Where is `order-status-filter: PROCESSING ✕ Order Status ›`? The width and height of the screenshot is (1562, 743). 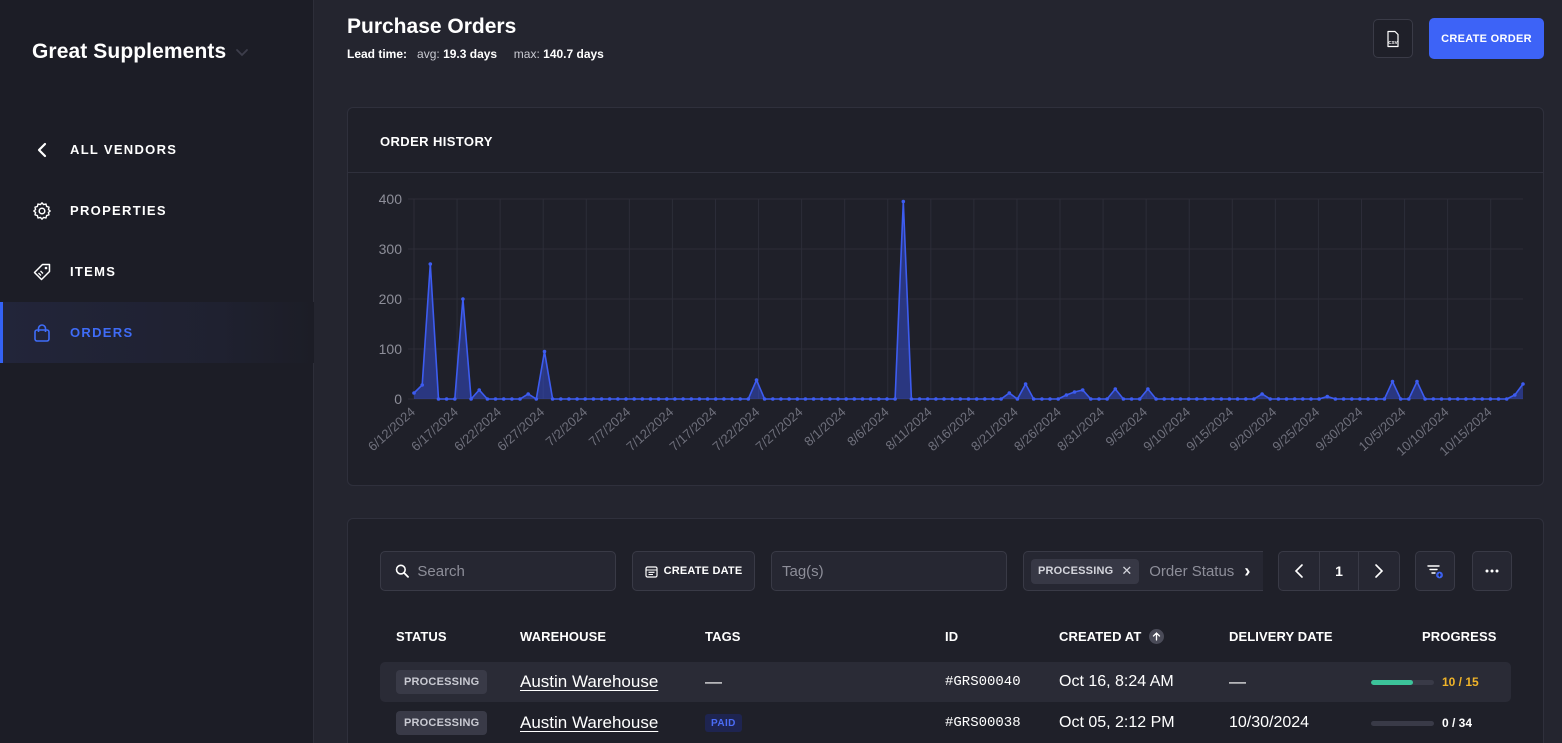 order-status-filter: PROCESSING ✕ Order Status › is located at coordinates (1143, 571).